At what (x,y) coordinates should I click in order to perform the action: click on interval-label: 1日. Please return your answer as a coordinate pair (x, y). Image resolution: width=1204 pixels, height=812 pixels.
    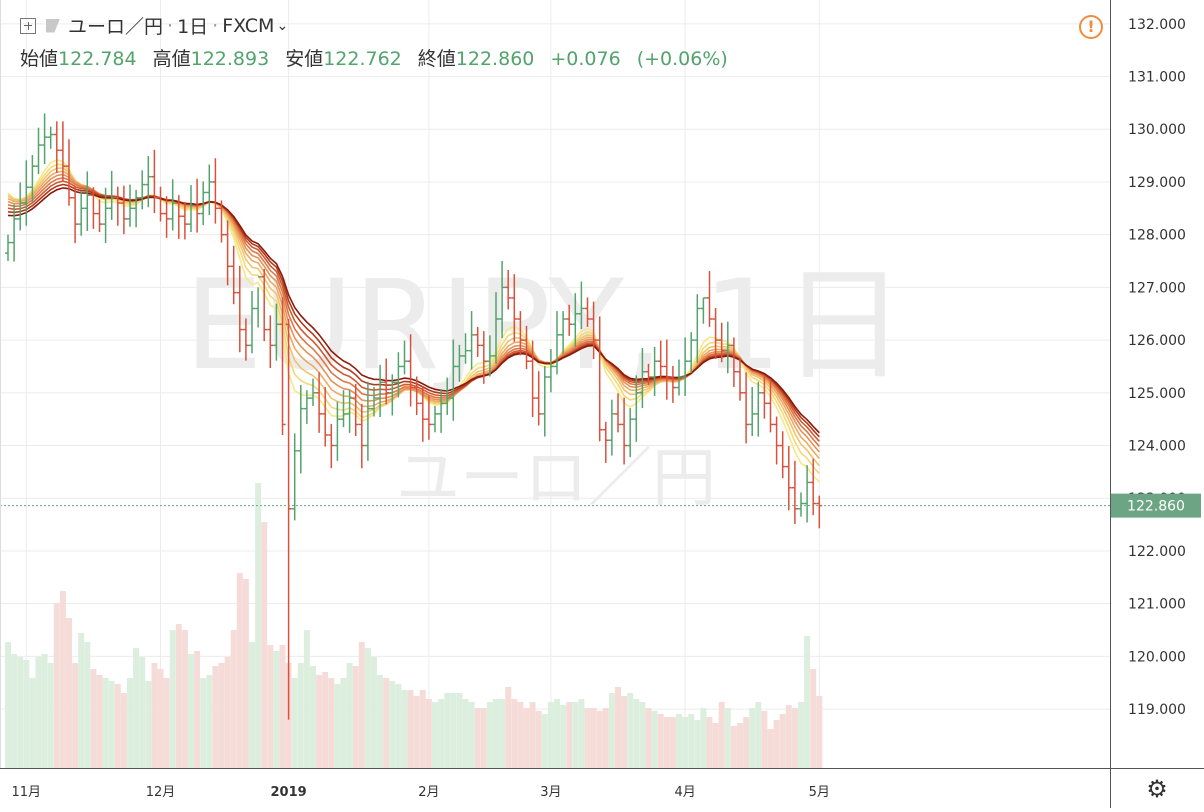
    Looking at the image, I should click on (193, 27).